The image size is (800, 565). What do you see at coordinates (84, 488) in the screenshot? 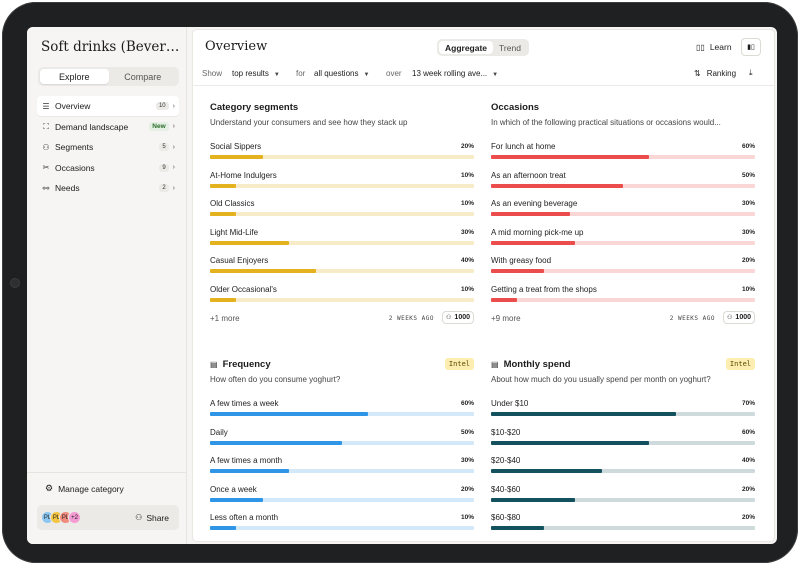
I see `manage-category-button: ⚙ Manage category` at bounding box center [84, 488].